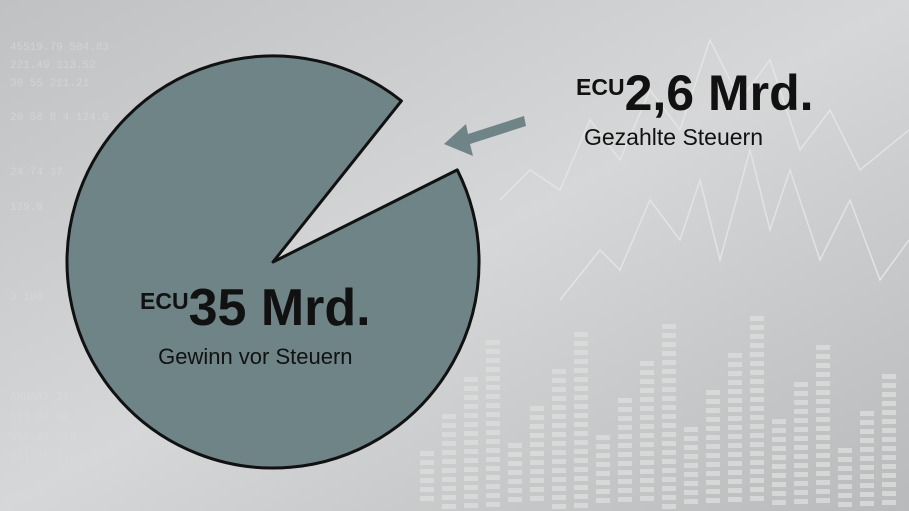 The image size is (909, 511). I want to click on profit-currency: ECU, so click(164, 301).